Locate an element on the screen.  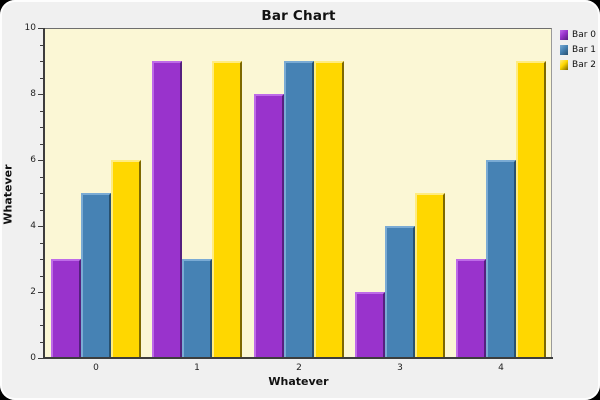
legend-label: Bar 2 is located at coordinates (584, 64).